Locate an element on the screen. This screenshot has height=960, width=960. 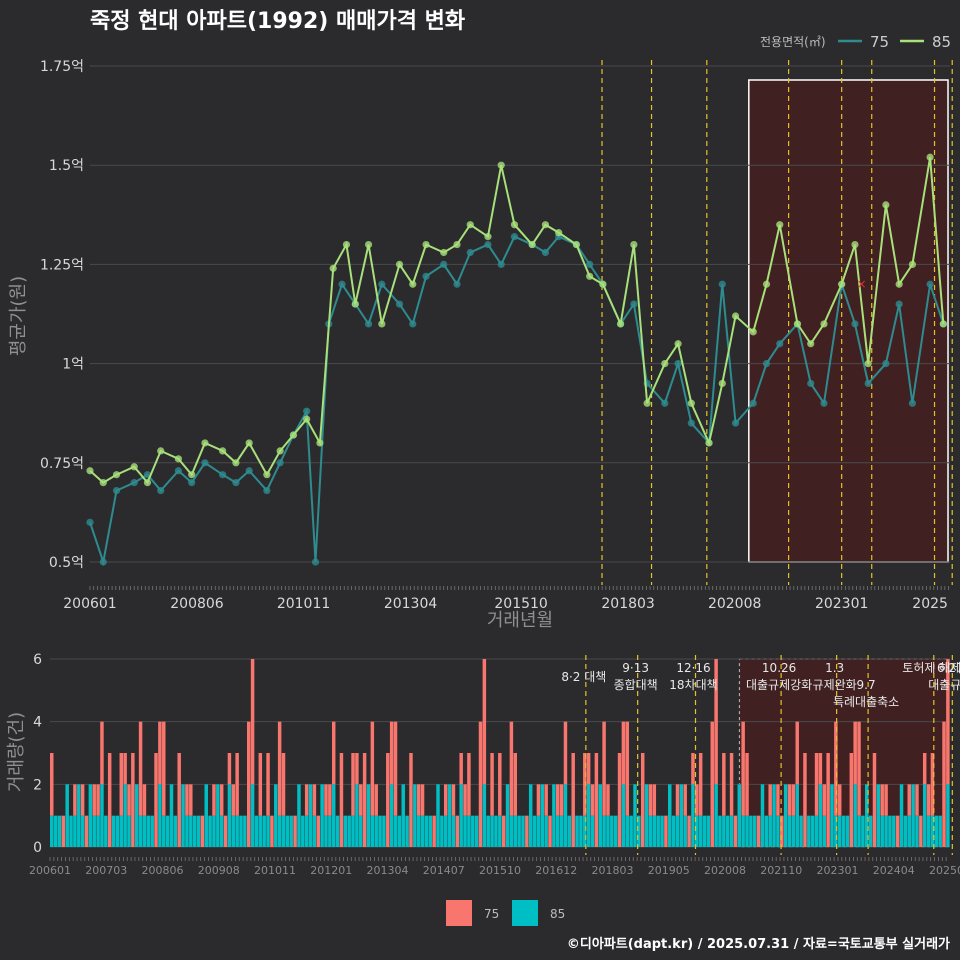
x-tick-label-bottom: 202008 is located at coordinates (725, 870).